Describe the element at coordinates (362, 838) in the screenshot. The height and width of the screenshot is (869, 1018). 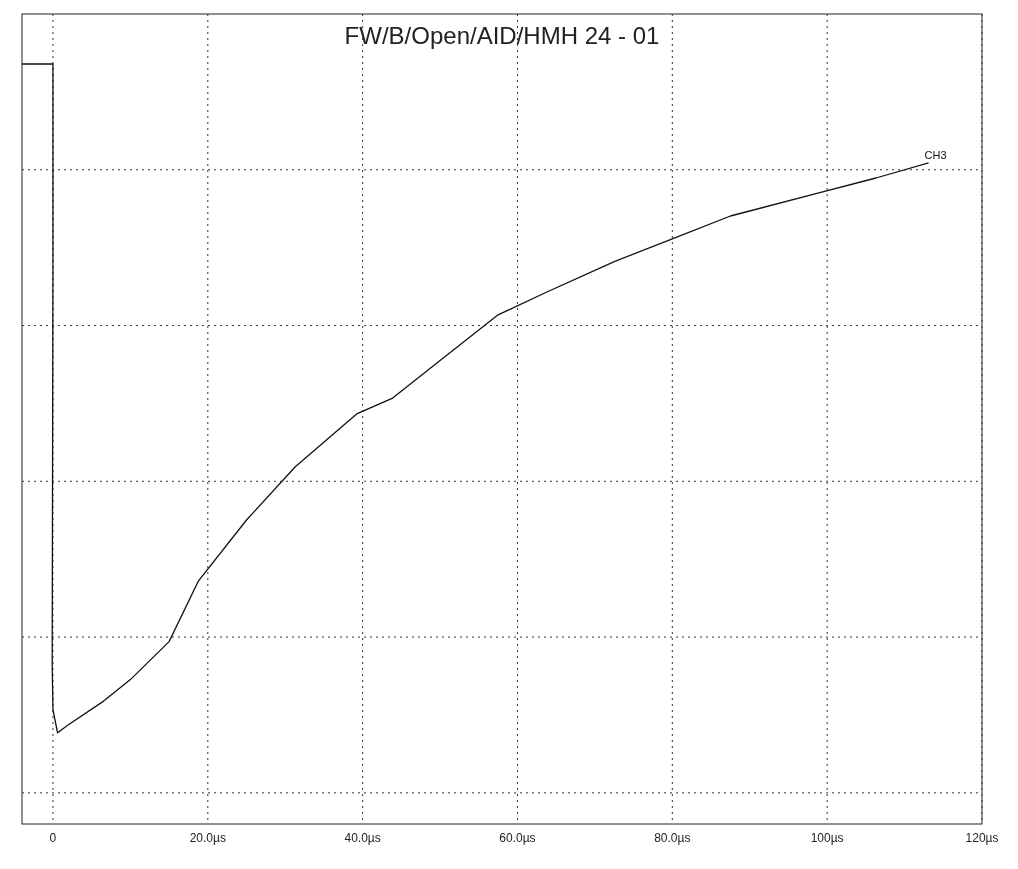
I see `x-tick-label: 40.0µs` at that location.